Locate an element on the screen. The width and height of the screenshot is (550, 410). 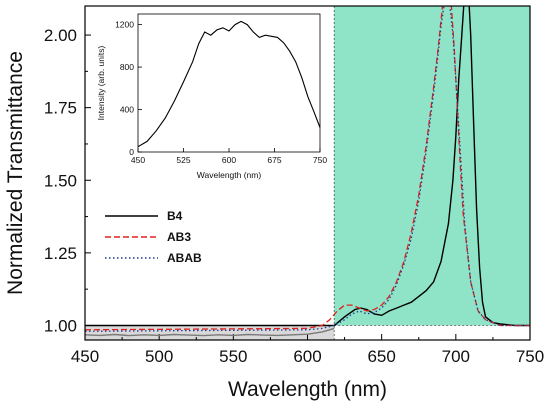
legend: B4 AB3 ABAB is located at coordinates (153, 237).